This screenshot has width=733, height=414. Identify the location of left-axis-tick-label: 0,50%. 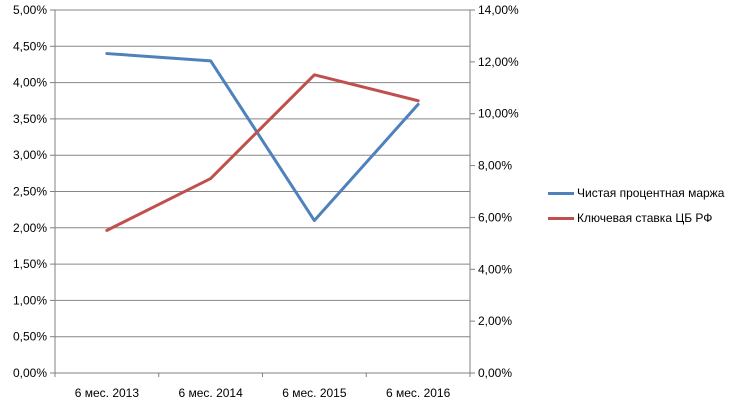
(30, 337).